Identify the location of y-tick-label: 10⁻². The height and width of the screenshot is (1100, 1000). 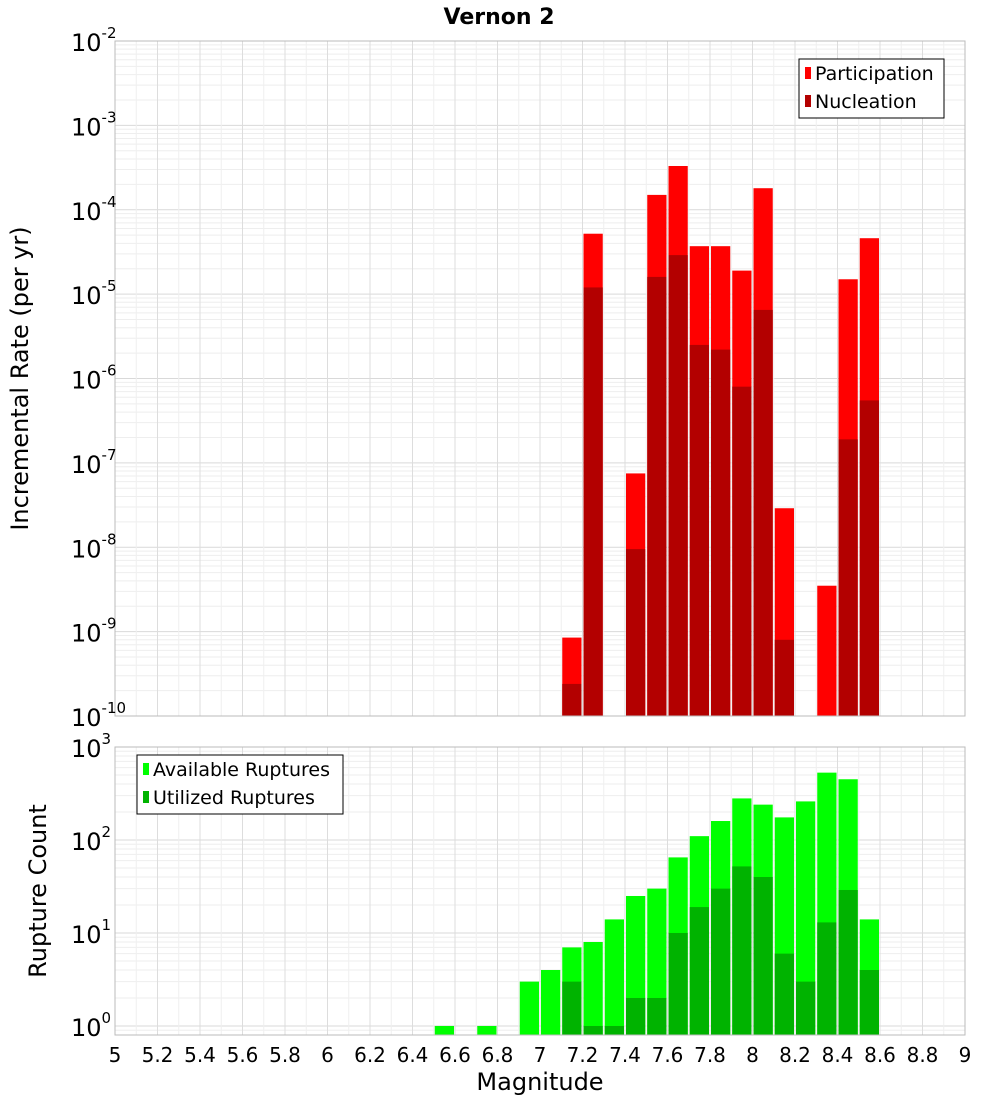
(94, 40).